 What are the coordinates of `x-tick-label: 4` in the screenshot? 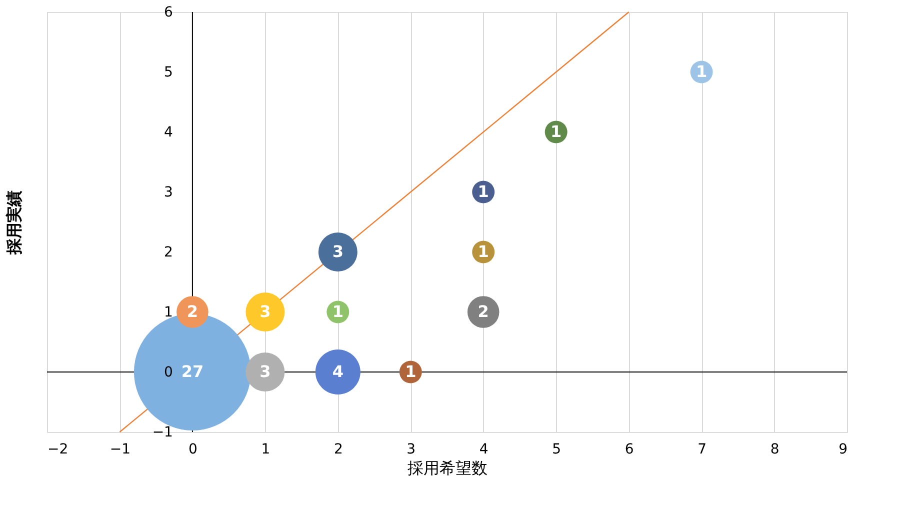 It's located at (483, 450).